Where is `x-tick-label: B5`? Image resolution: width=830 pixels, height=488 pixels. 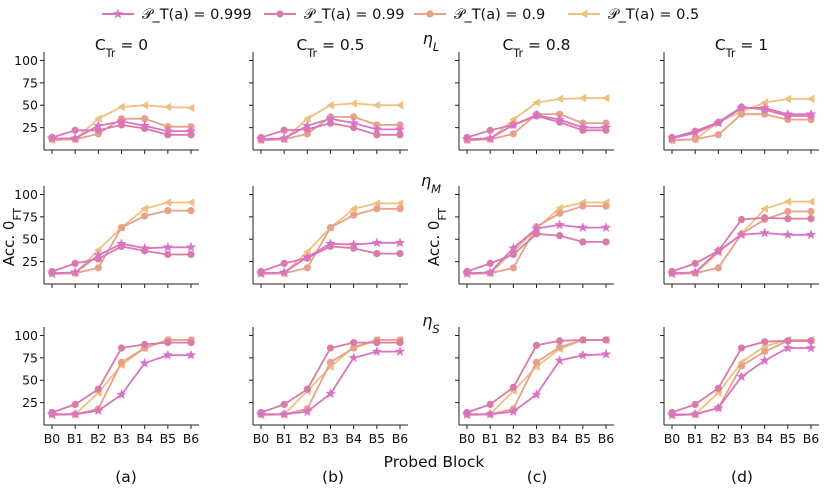 x-tick-label: B5 is located at coordinates (377, 438).